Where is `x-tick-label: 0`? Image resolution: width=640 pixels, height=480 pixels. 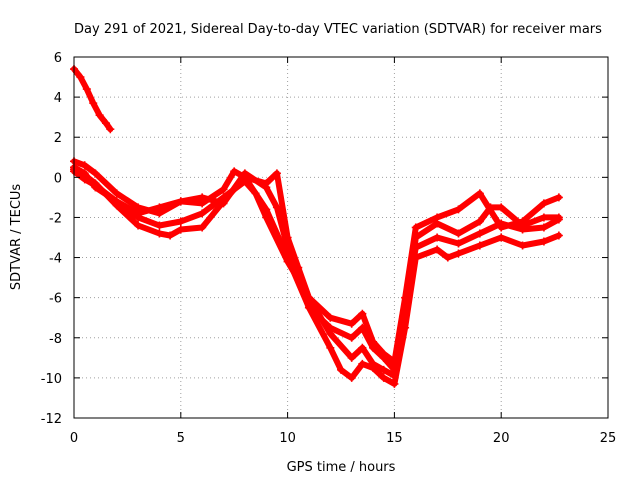
x-tick-label: 0 is located at coordinates (74, 438).